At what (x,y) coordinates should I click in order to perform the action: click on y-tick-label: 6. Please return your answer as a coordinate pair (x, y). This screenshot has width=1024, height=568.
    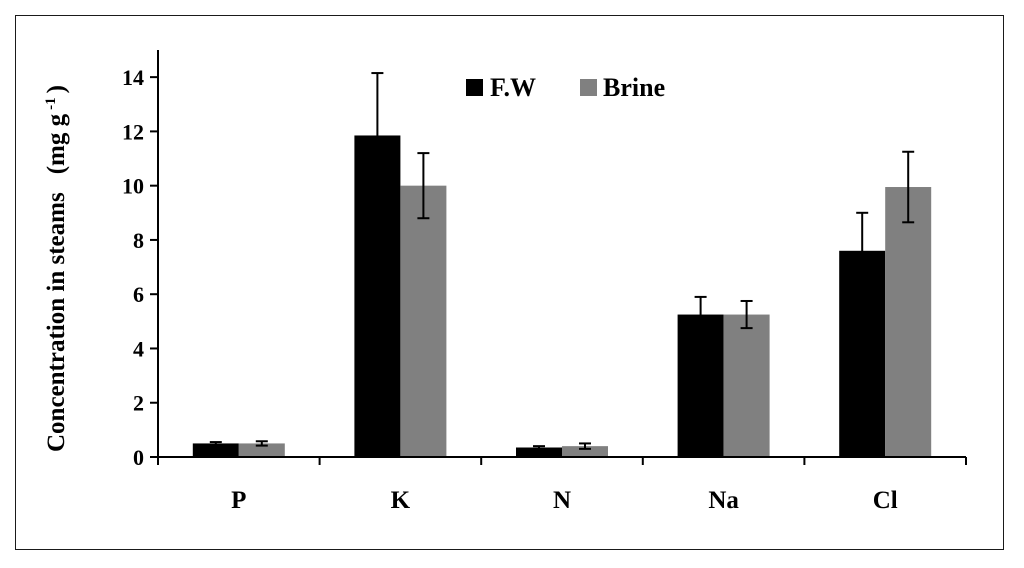
    Looking at the image, I should click on (138, 294).